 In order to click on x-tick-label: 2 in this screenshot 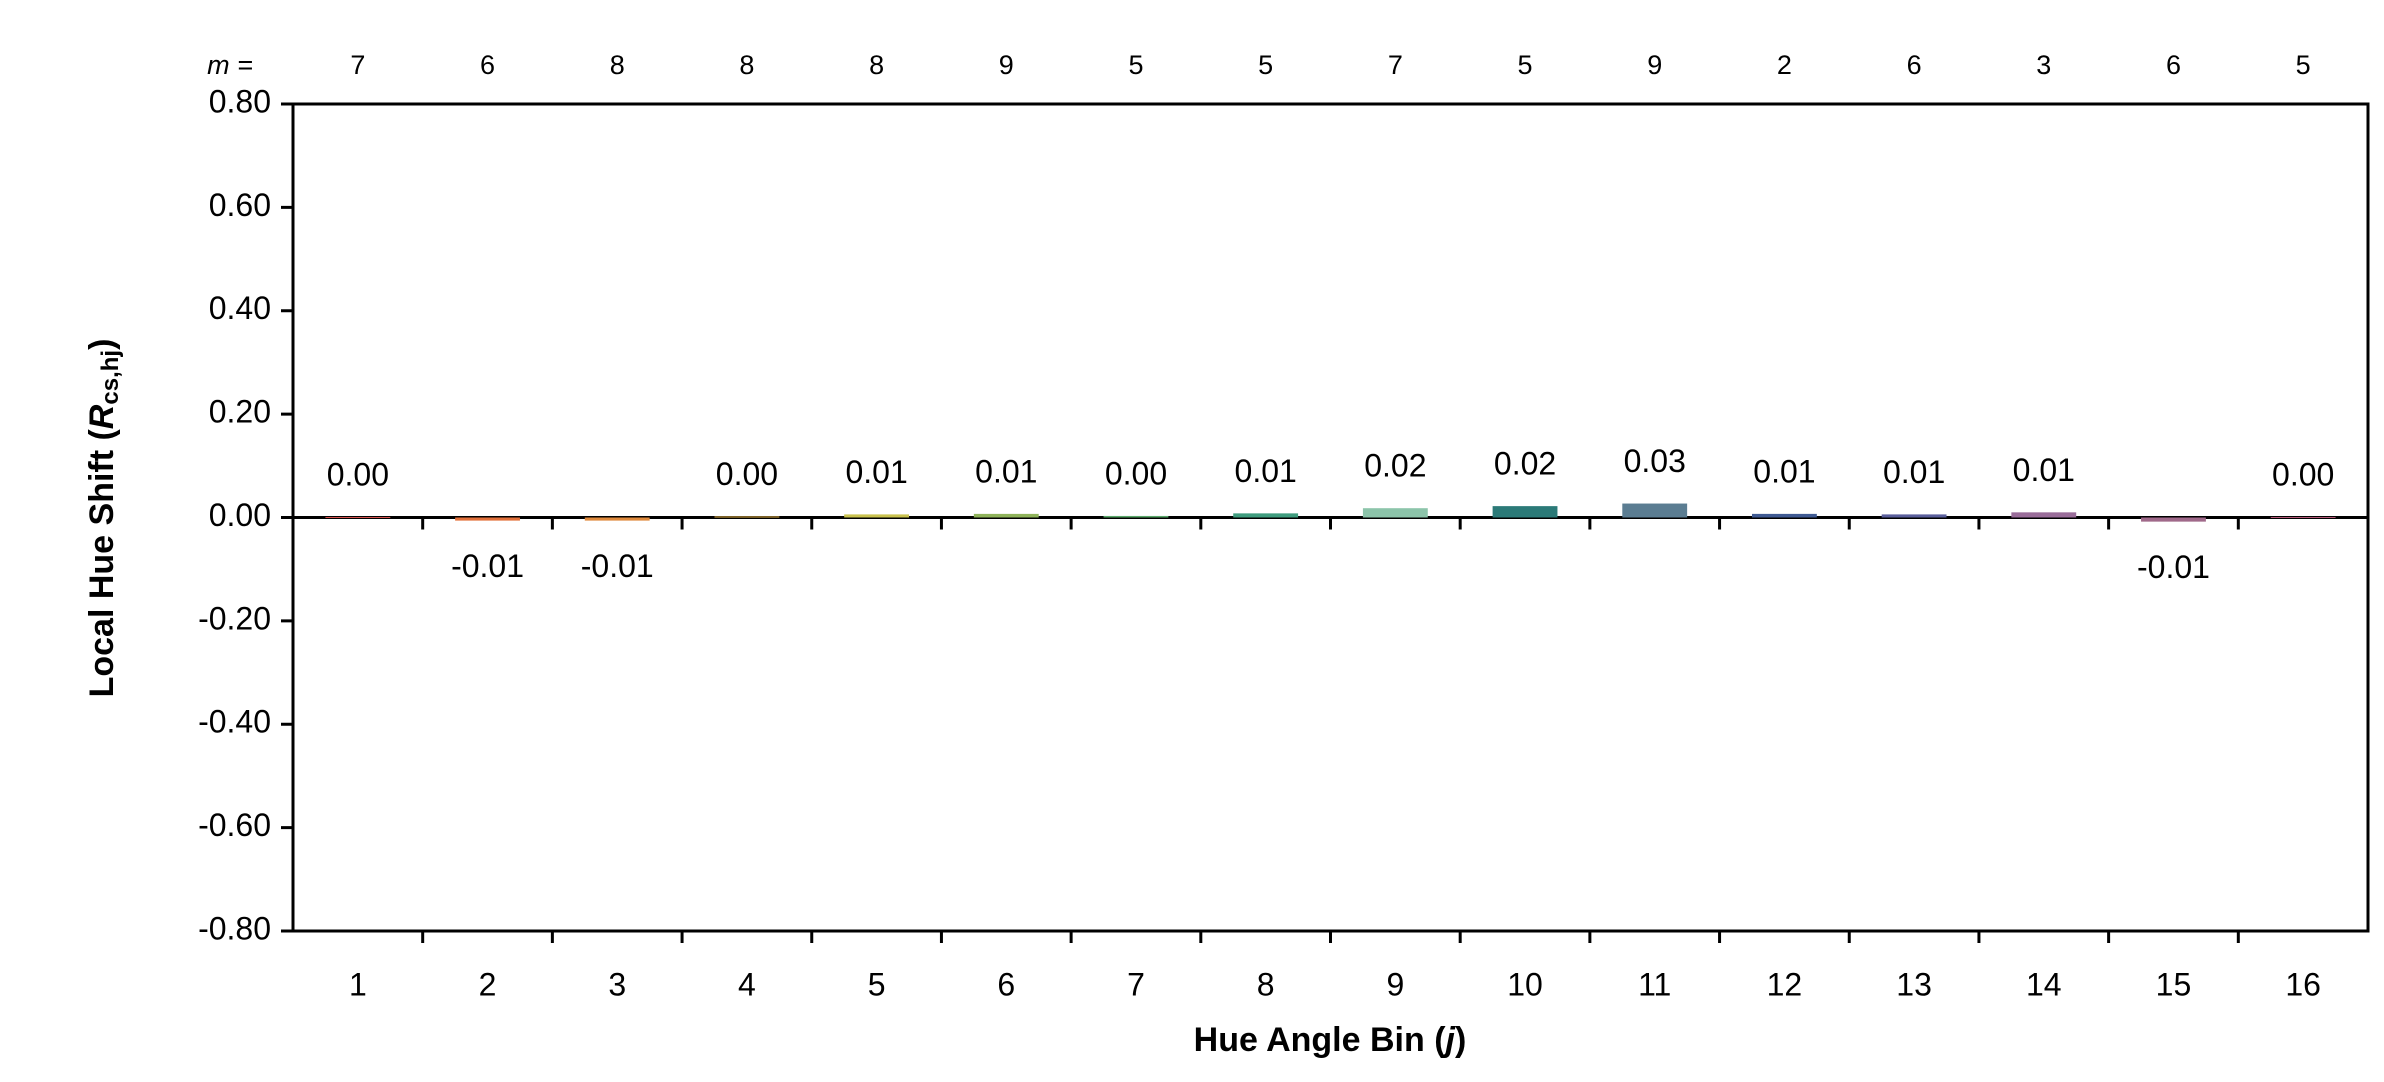, I will do `click(488, 984)`.